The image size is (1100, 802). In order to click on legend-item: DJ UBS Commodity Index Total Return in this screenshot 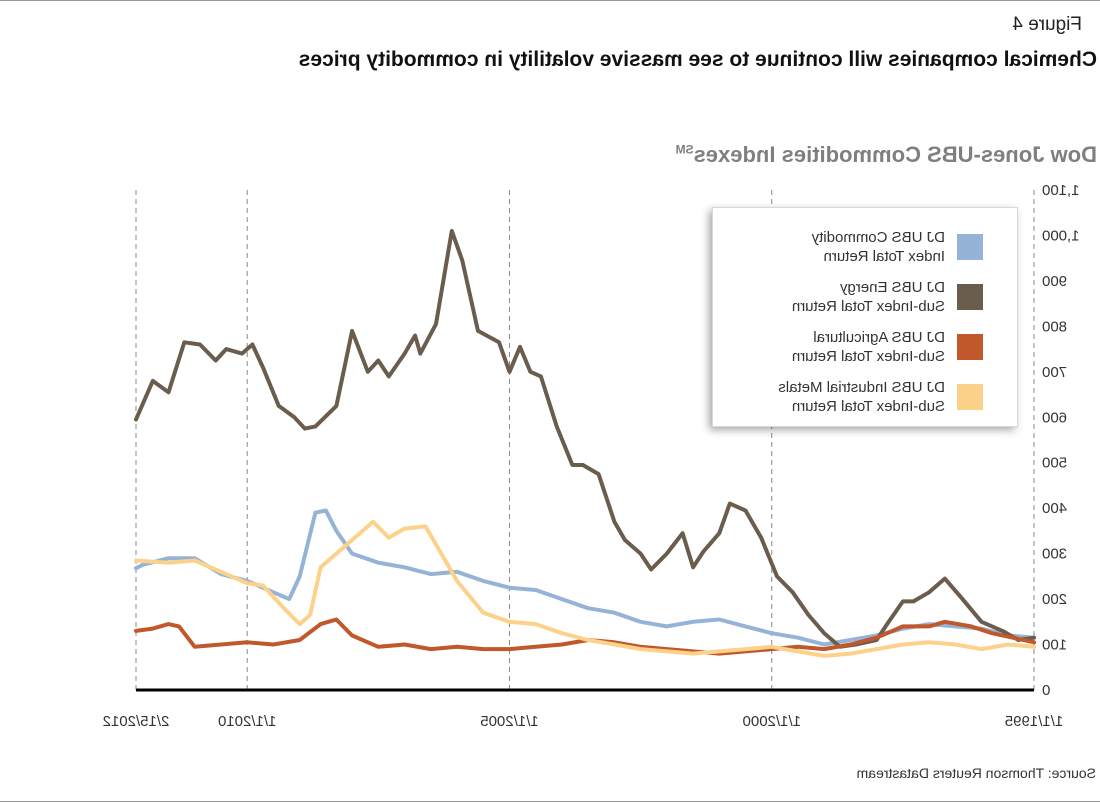, I will do `click(897, 247)`.